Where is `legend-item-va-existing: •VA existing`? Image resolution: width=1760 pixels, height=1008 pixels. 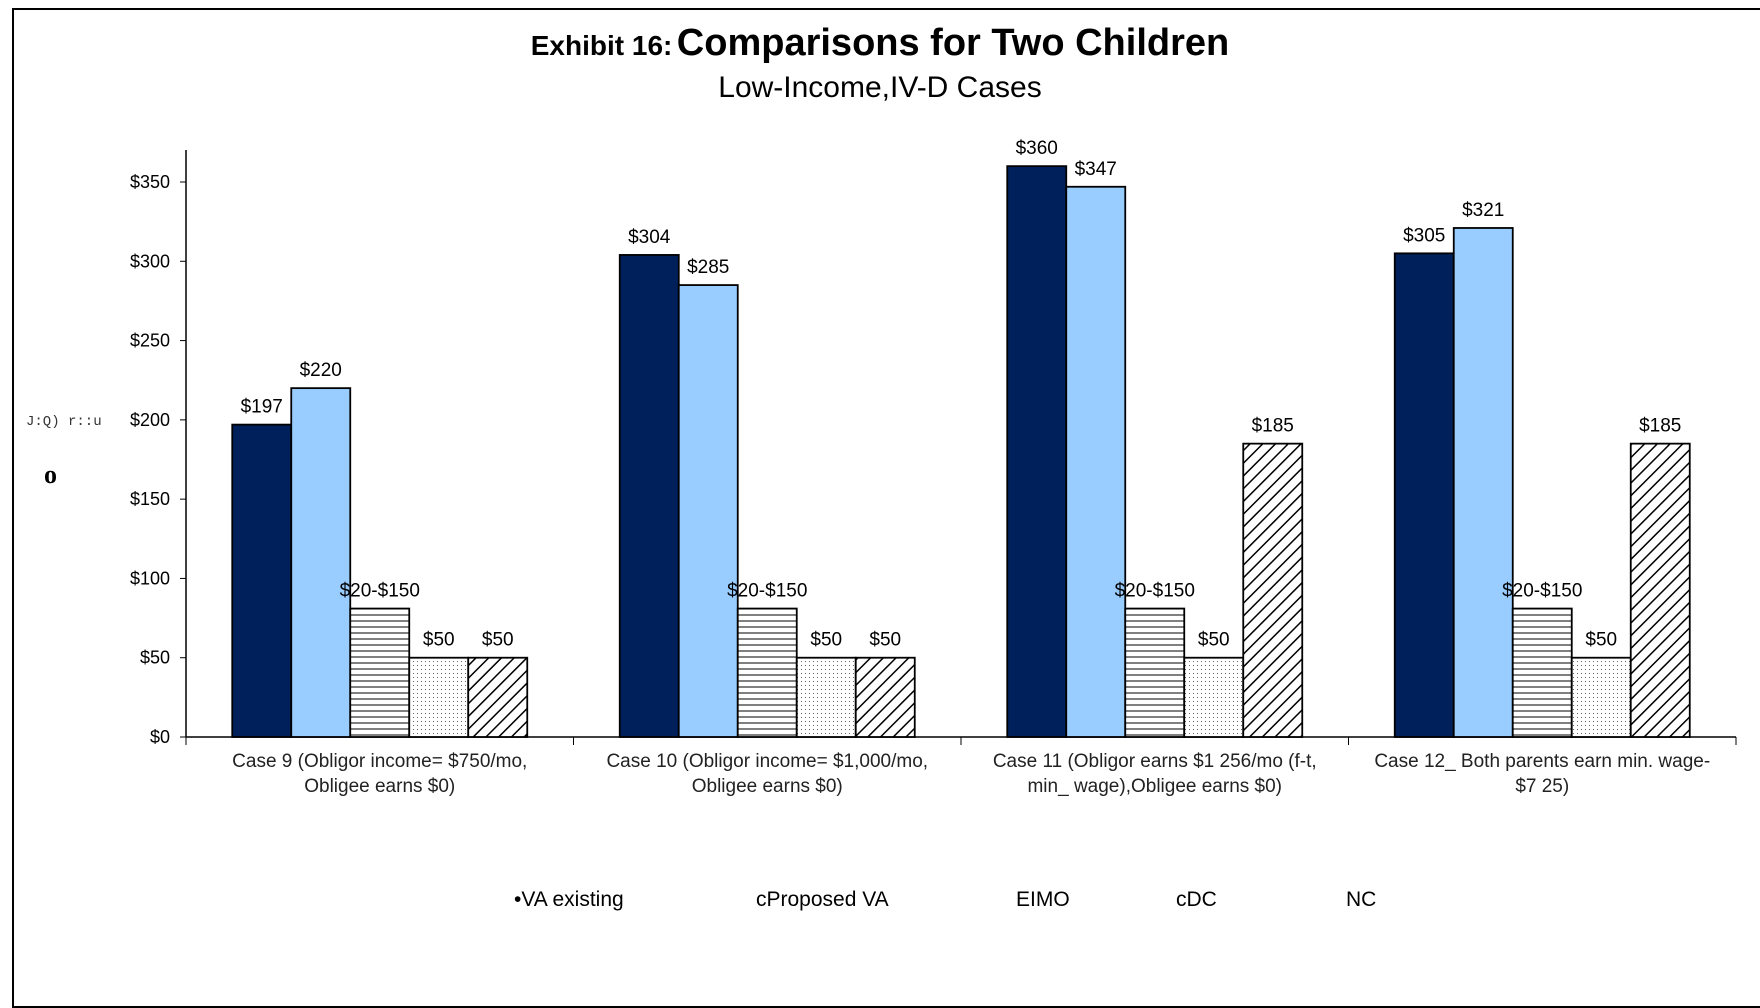
legend-item-va-existing: •VA existing is located at coordinates (569, 900).